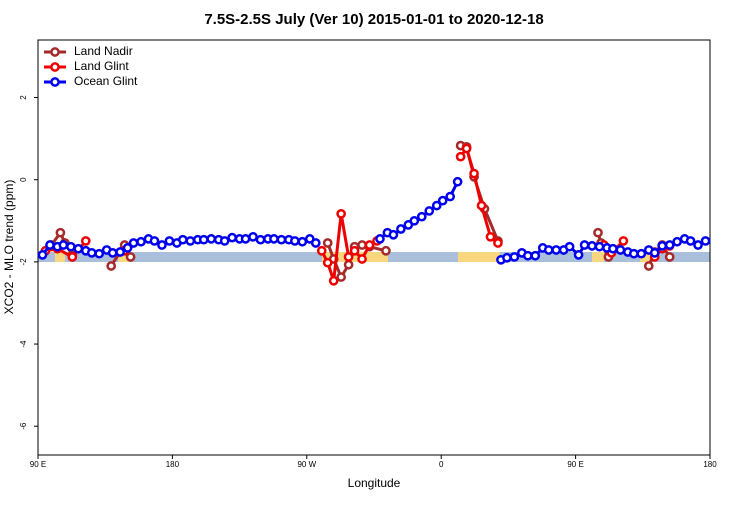 The width and height of the screenshot is (750, 505). I want to click on y-tick-label: 0, so click(23, 179).